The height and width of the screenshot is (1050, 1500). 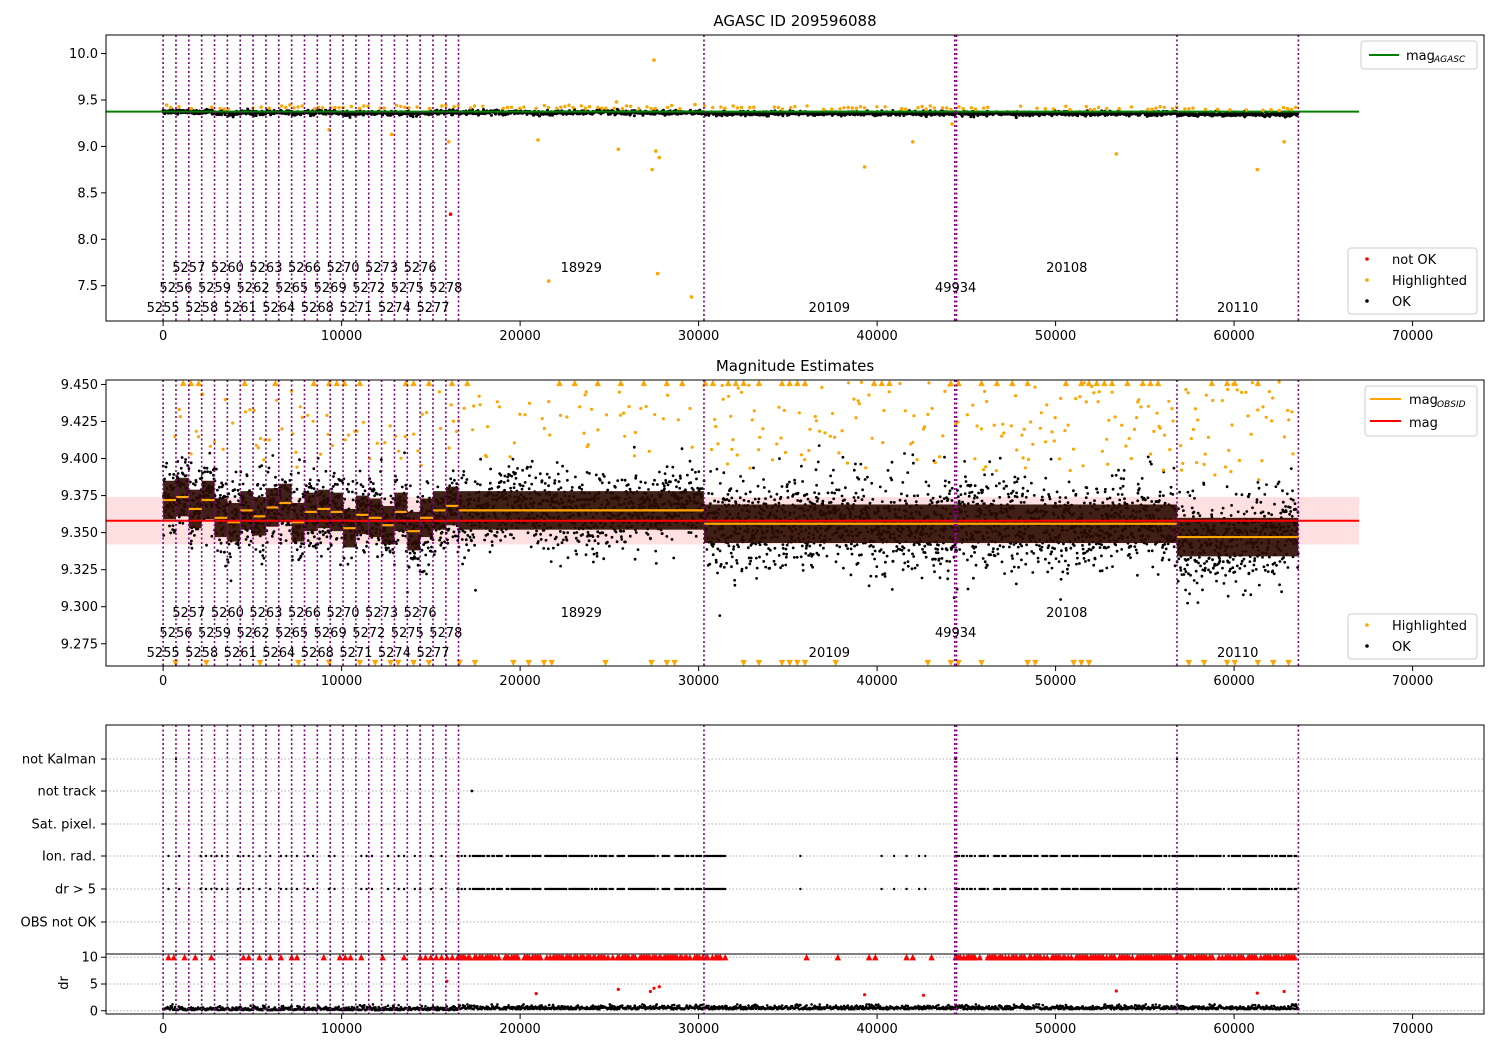 I want to click on dr-axis-label: dr, so click(x=64, y=983).